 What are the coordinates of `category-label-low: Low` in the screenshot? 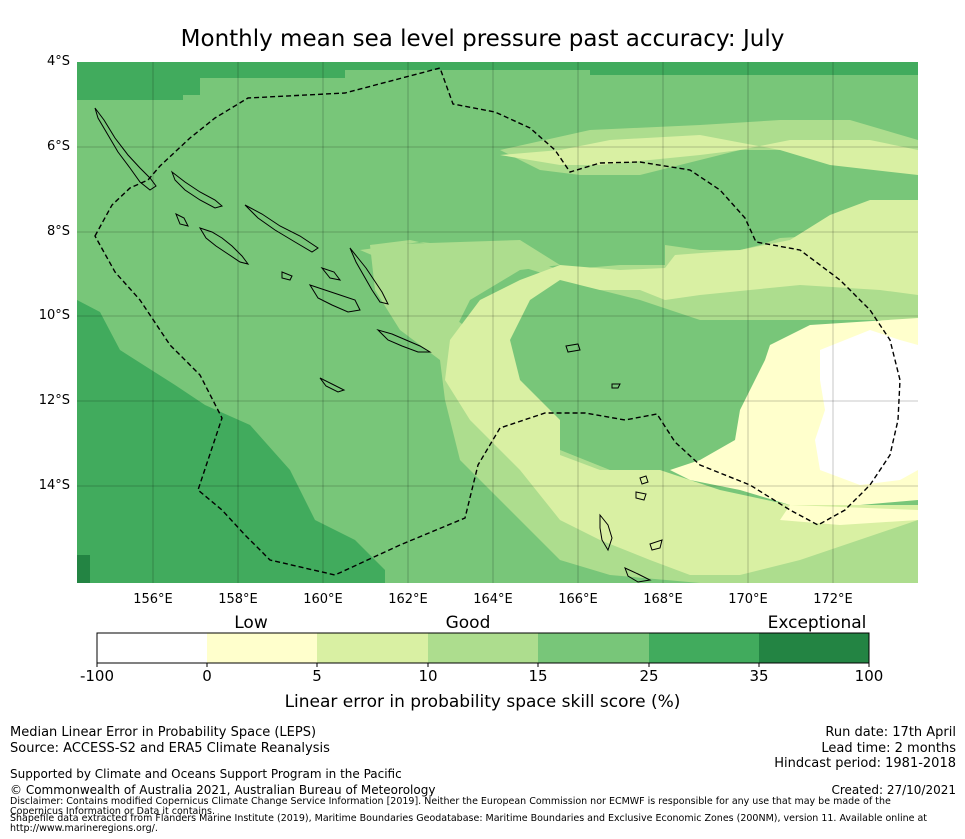 It's located at (251, 623).